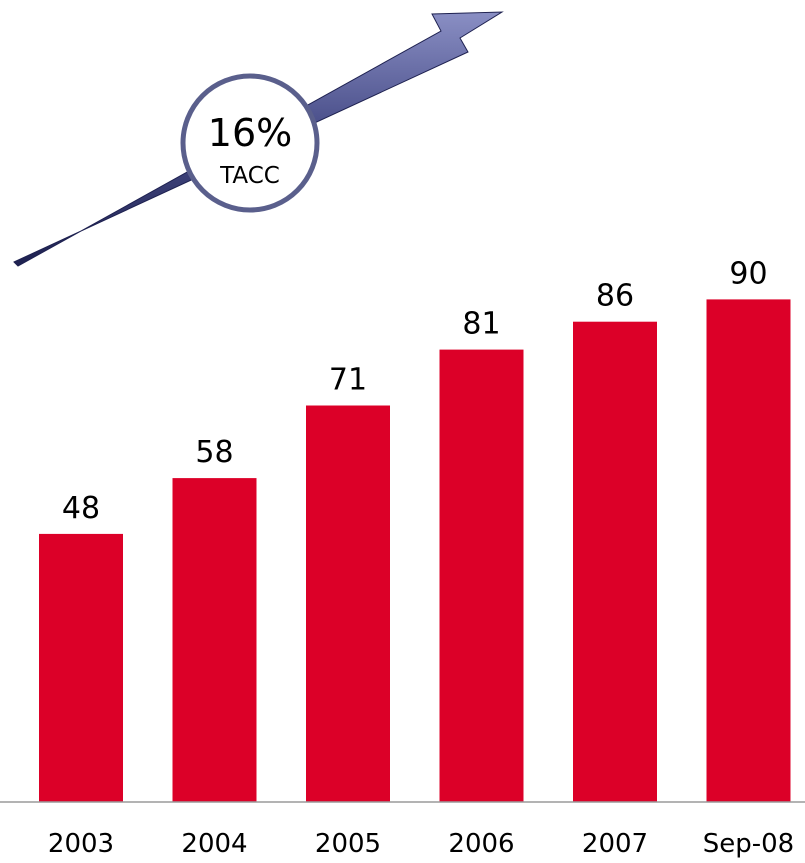 This screenshot has height=863, width=805. What do you see at coordinates (481, 575) in the screenshot?
I see `bar-2006` at bounding box center [481, 575].